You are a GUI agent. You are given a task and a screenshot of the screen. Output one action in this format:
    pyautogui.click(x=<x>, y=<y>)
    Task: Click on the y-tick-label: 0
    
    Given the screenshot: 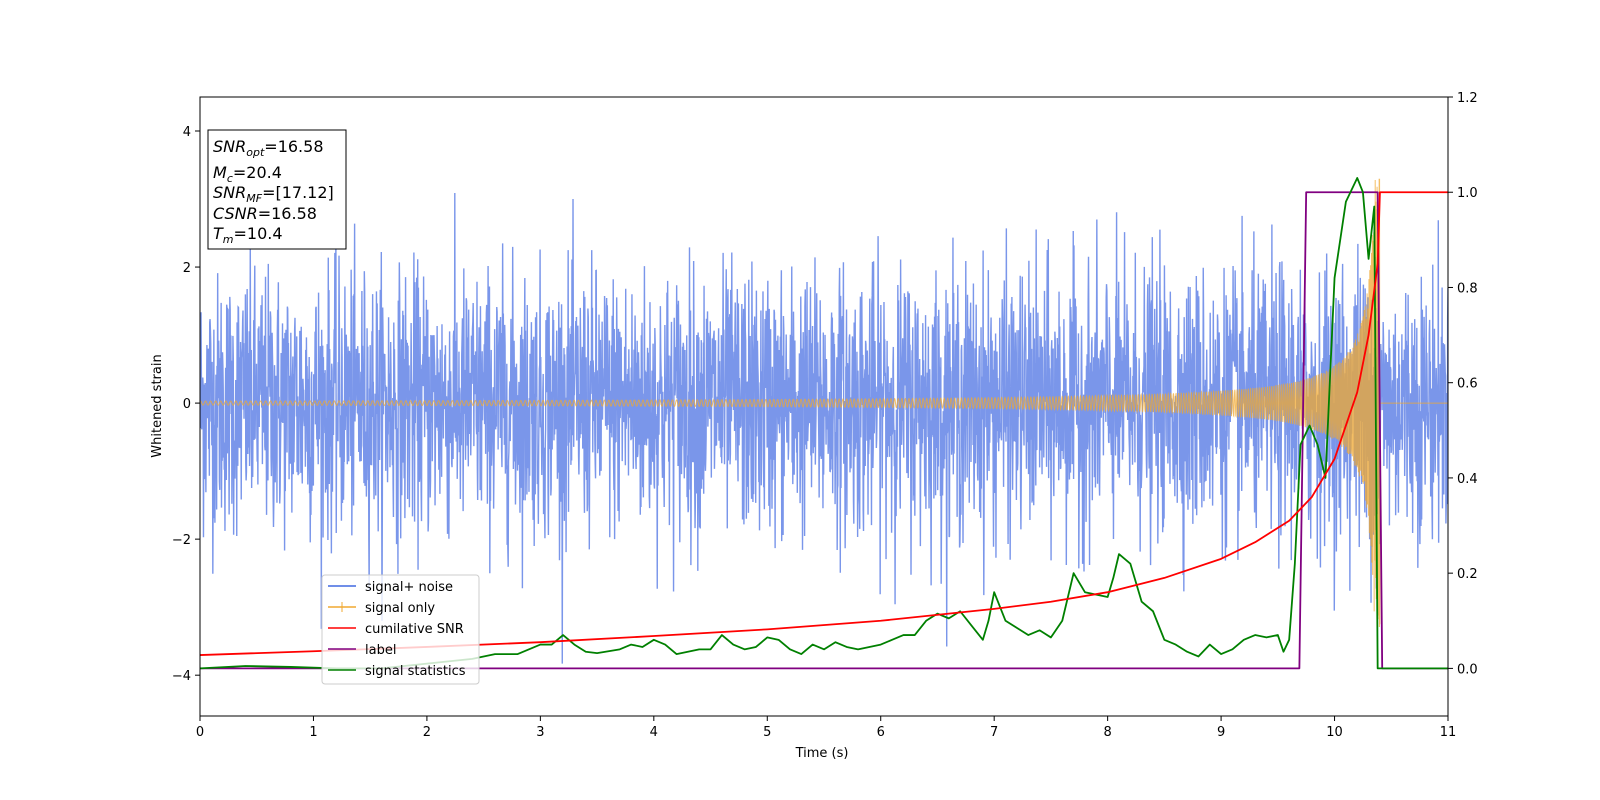 What is the action you would take?
    pyautogui.click(x=187, y=404)
    